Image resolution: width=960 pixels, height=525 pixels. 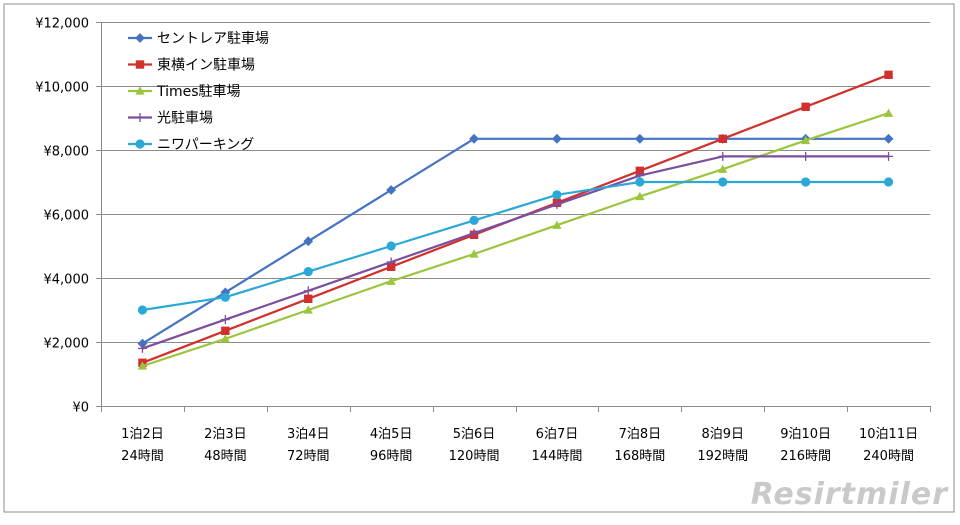 What do you see at coordinates (805, 434) in the screenshot?
I see `x-tick-label: 9泊10日` at bounding box center [805, 434].